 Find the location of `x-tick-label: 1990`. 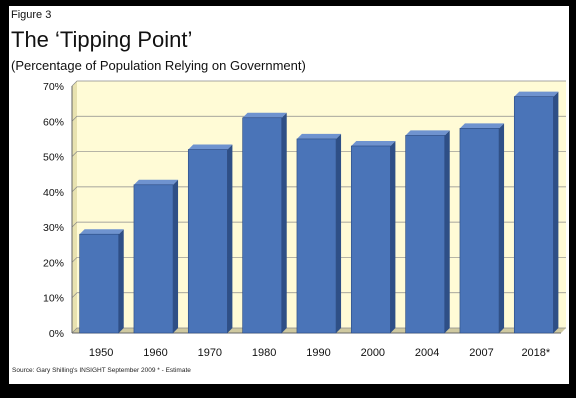

x-tick-label: 1990 is located at coordinates (318, 353).